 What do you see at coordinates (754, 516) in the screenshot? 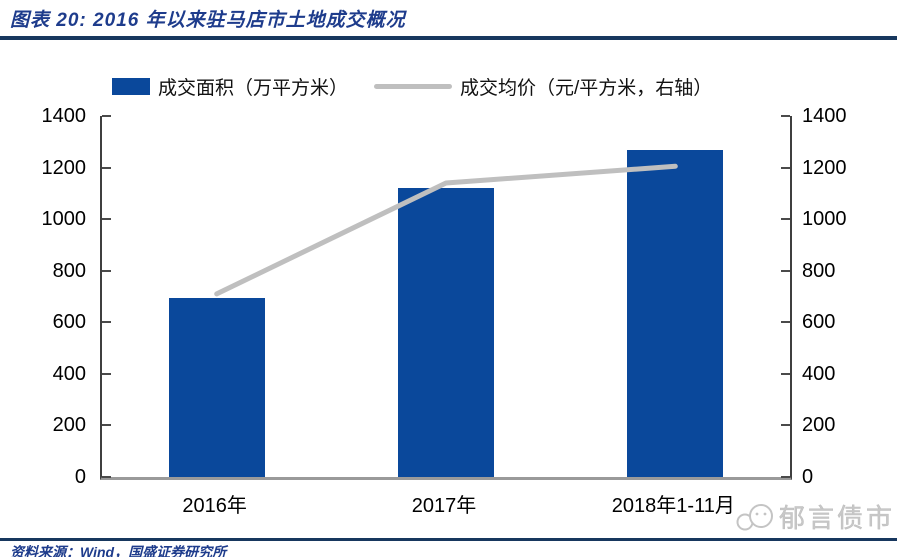
I see `chat-face-icon` at bounding box center [754, 516].